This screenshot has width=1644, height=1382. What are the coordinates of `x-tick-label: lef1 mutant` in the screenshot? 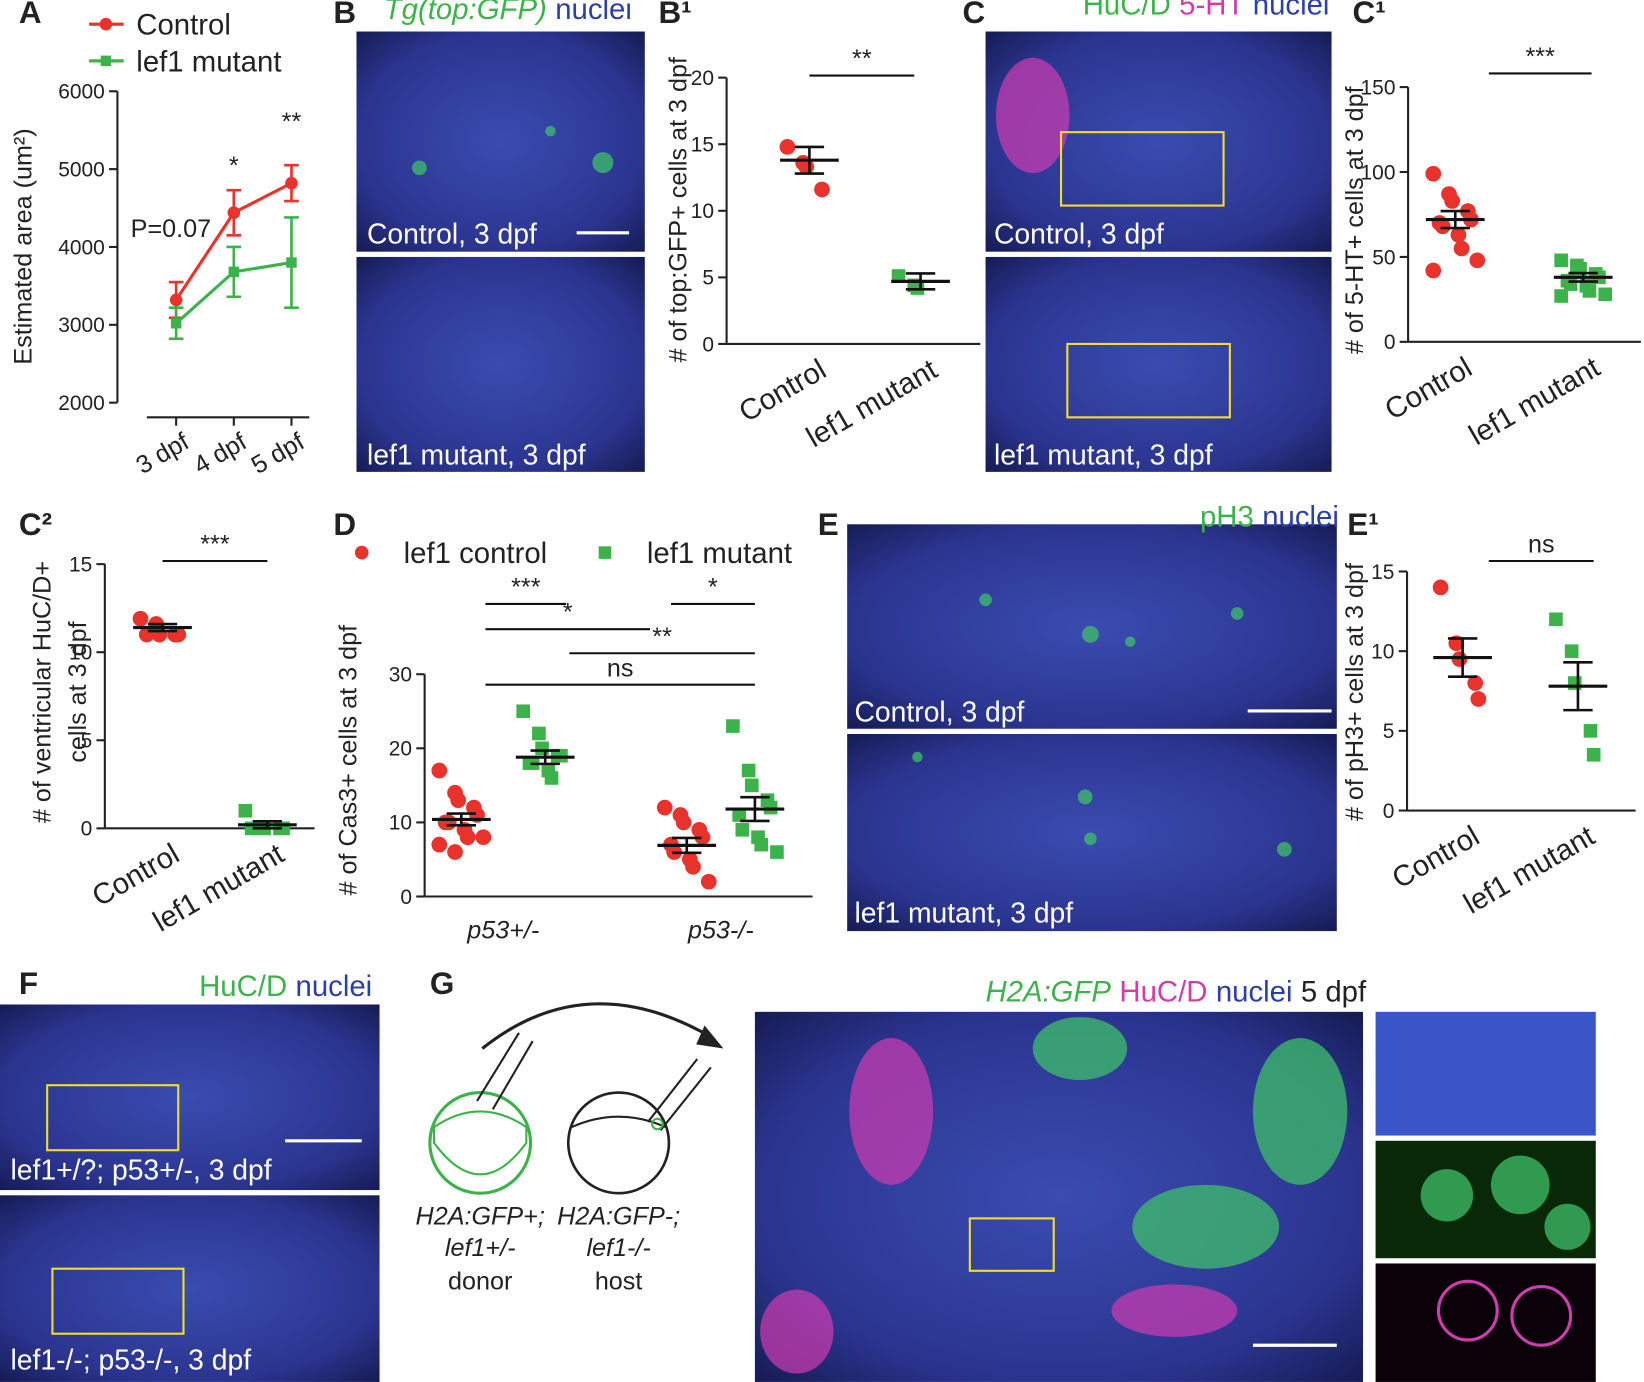 It's located at (1529, 869).